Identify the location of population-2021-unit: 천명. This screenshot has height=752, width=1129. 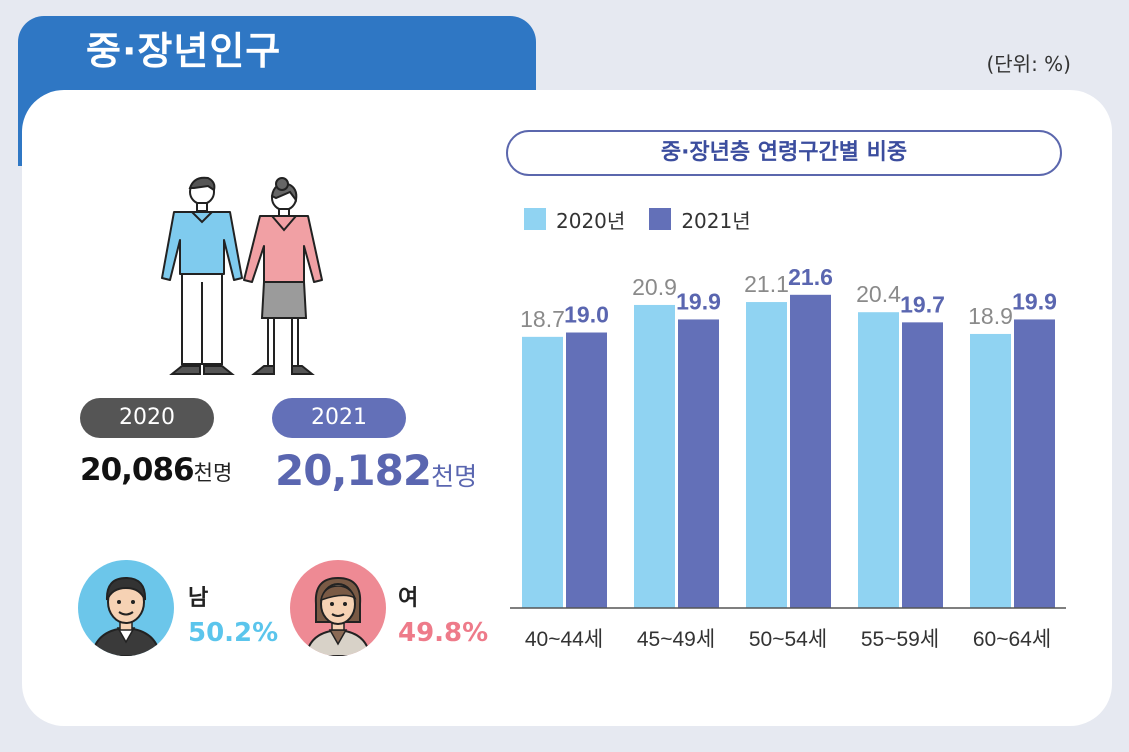
(454, 476).